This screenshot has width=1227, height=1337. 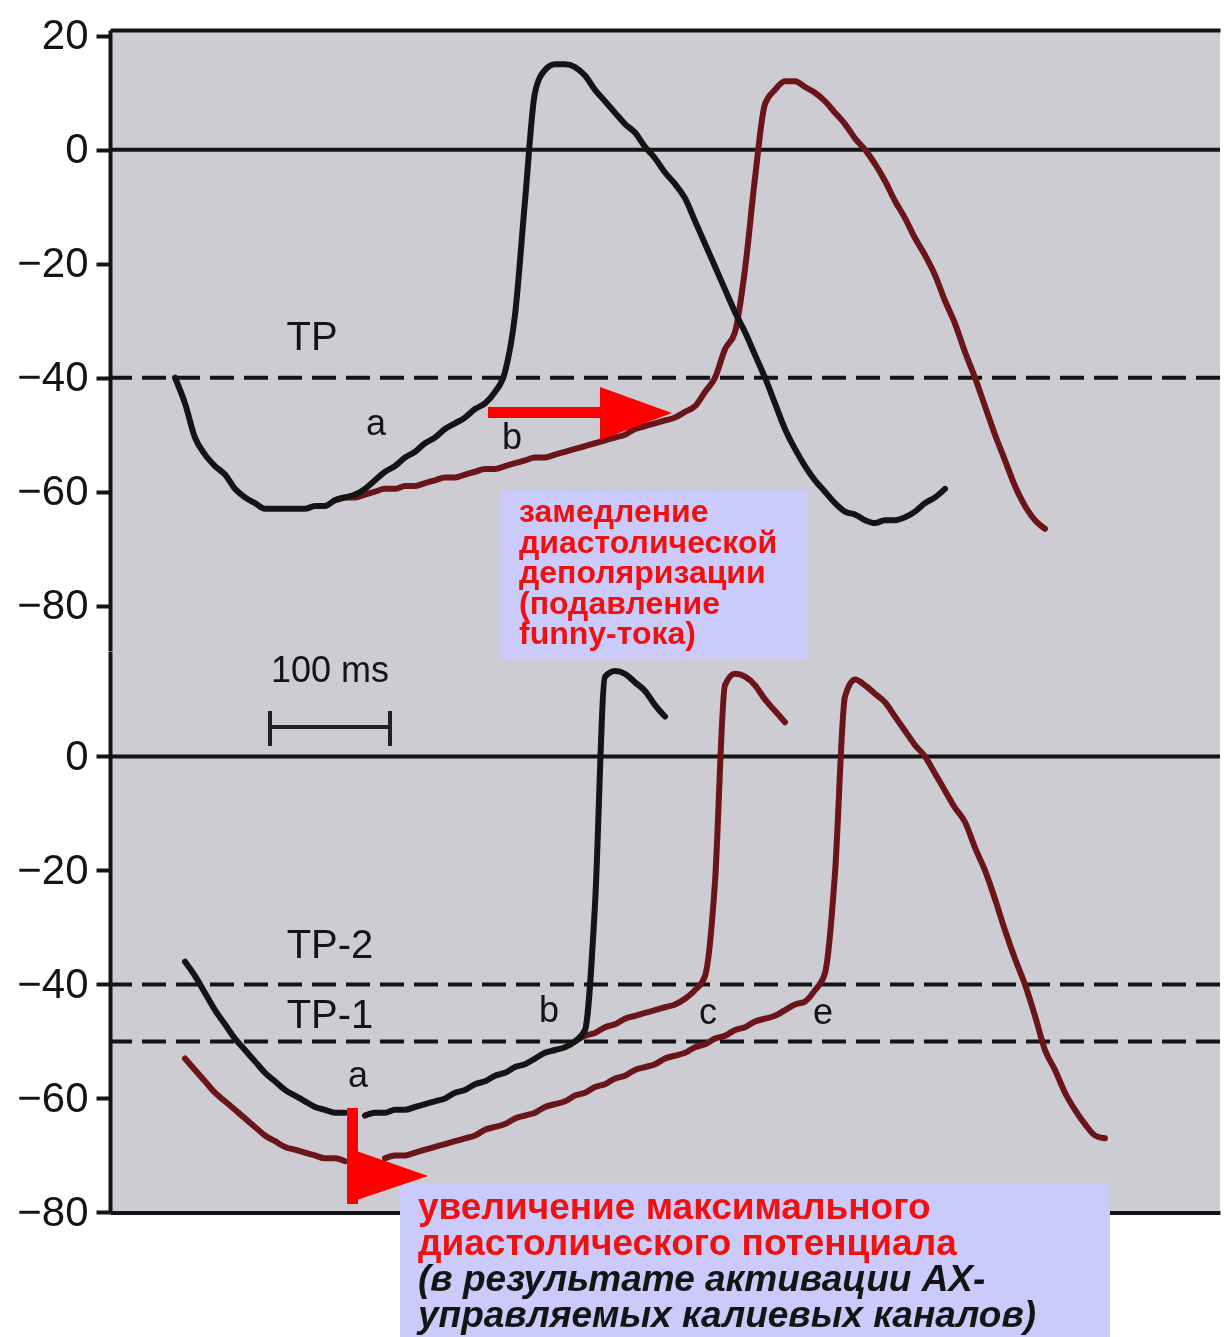 What do you see at coordinates (649, 572) in the screenshot?
I see `annotation: замедление диастолической деполяризации (подавление funny-тока)` at bounding box center [649, 572].